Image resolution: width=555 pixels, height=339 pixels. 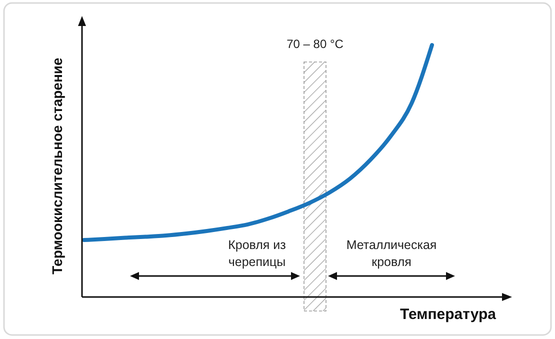 What do you see at coordinates (448, 314) in the screenshot?
I see `x-axis-title: Температура` at bounding box center [448, 314].